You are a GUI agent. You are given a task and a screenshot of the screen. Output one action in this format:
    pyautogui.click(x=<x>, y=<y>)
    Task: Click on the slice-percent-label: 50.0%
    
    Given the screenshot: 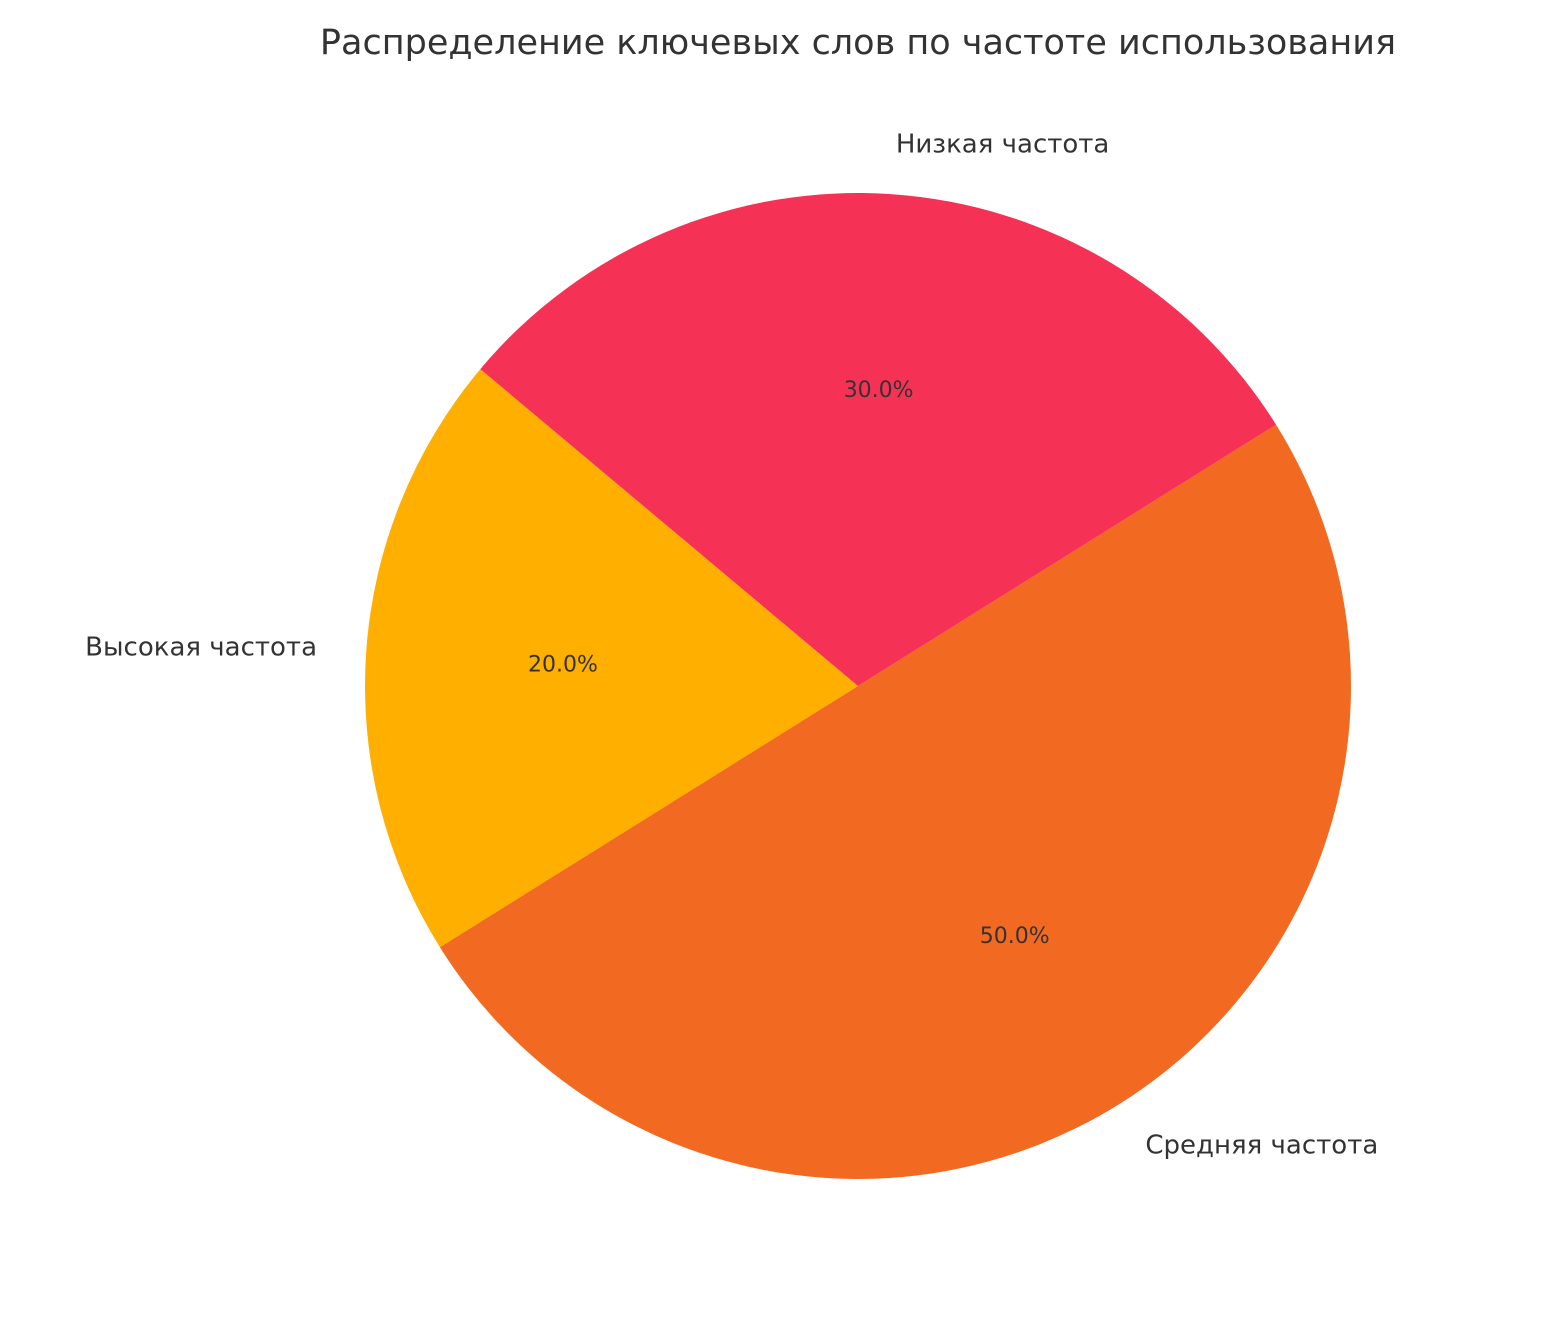 What is the action you would take?
    pyautogui.click(x=1015, y=936)
    